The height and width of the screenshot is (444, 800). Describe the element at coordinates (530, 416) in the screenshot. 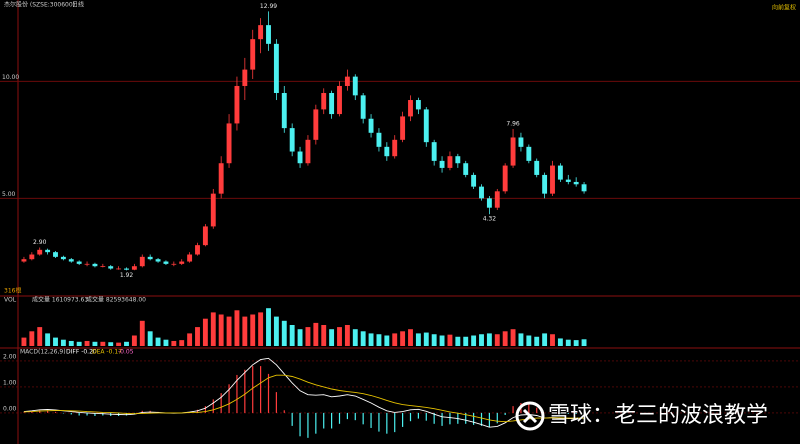

I see `watermark-logo` at that location.